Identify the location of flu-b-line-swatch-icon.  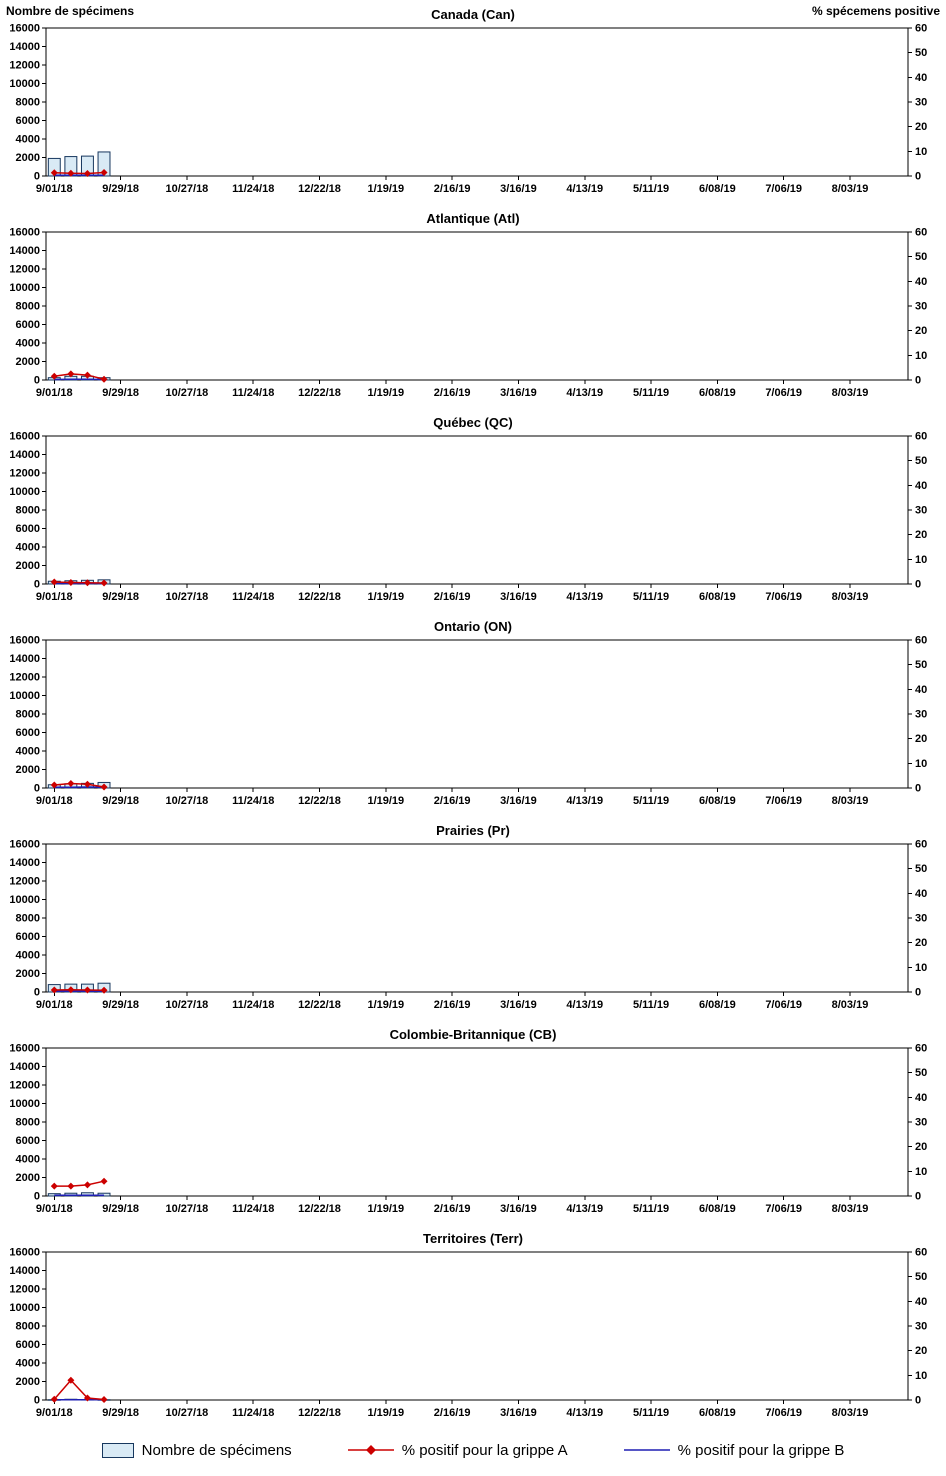
(646, 1450).